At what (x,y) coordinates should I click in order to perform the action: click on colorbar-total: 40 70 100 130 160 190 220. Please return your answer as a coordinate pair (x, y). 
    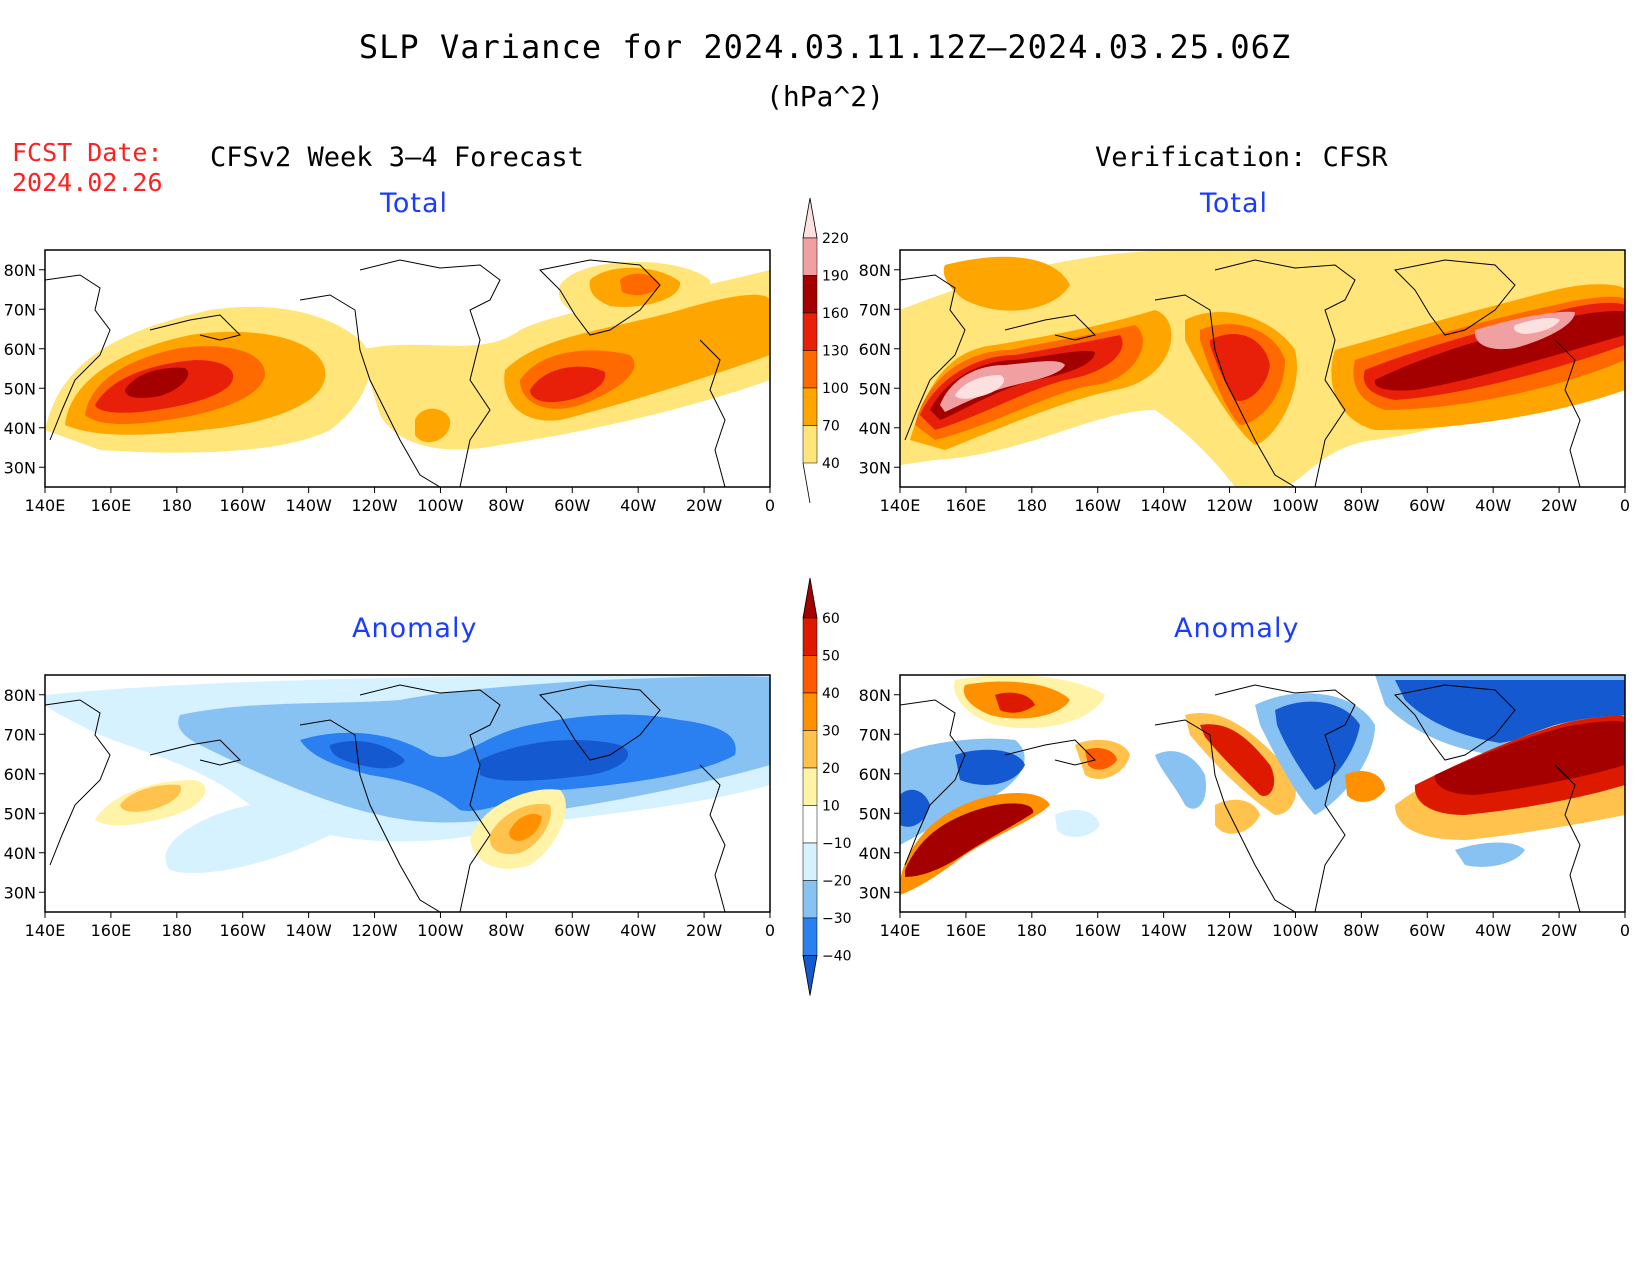
    Looking at the image, I should click on (825, 350).